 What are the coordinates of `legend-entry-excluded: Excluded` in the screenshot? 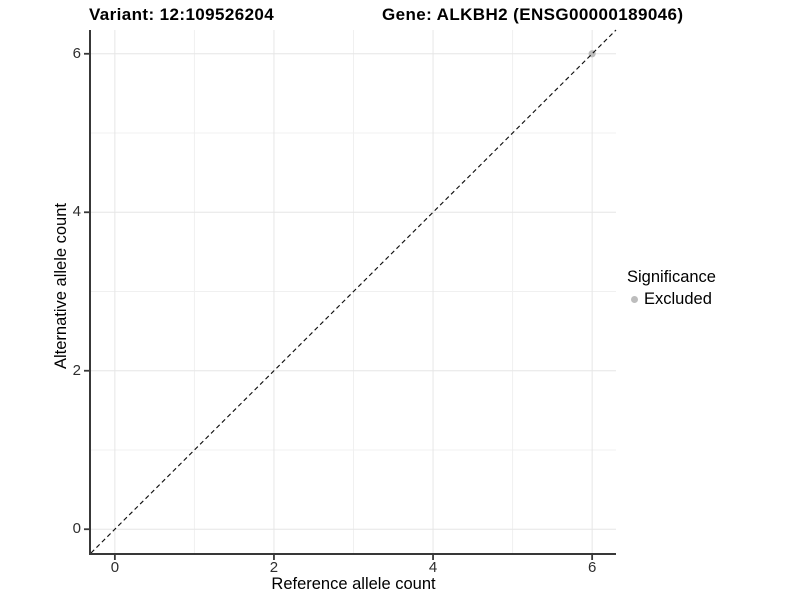 It's located at (671, 299).